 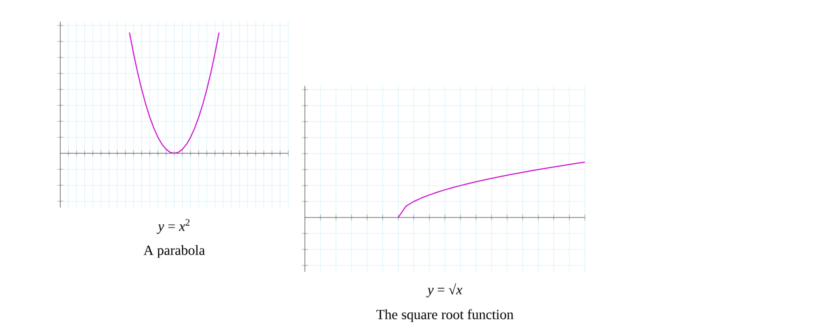 What do you see at coordinates (444, 290) in the screenshot?
I see `x-axis-title: y = √x` at bounding box center [444, 290].